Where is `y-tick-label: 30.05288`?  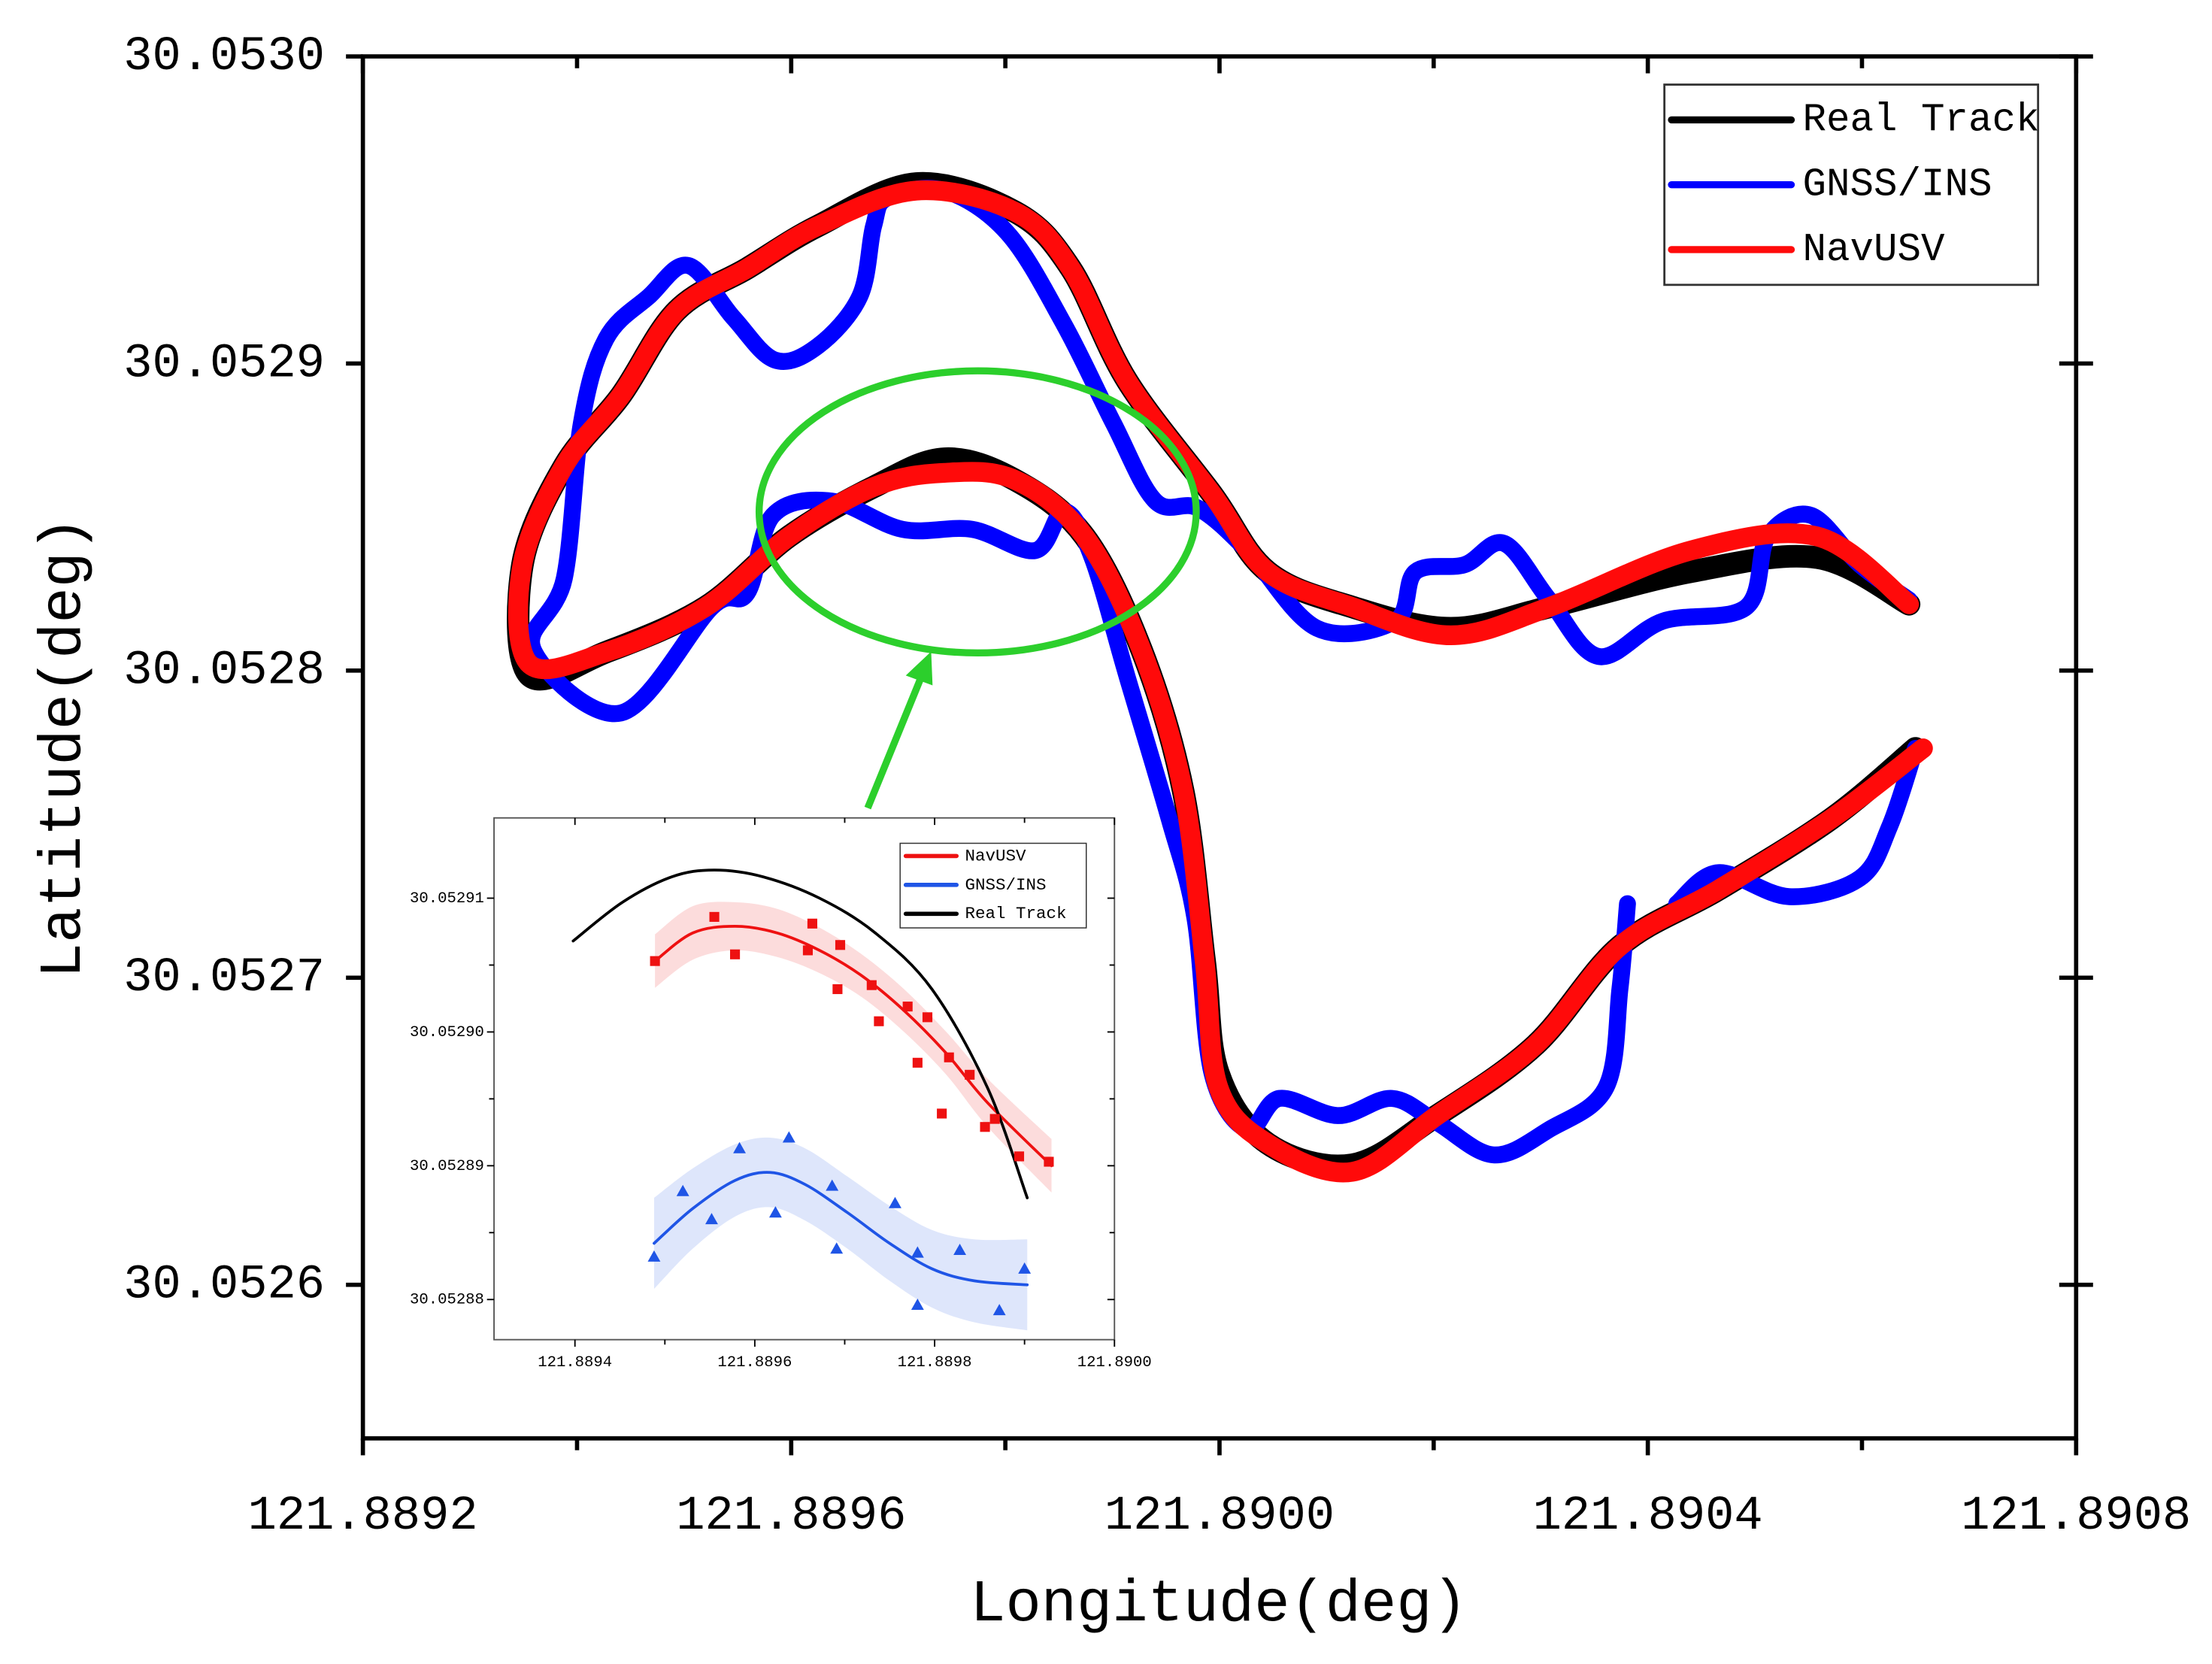 y-tick-label: 30.05288 is located at coordinates (447, 1300).